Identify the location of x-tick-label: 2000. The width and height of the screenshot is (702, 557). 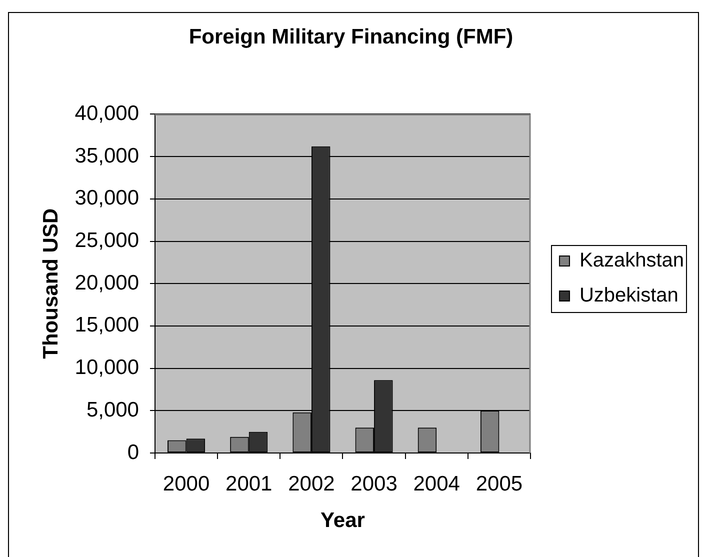
(186, 484).